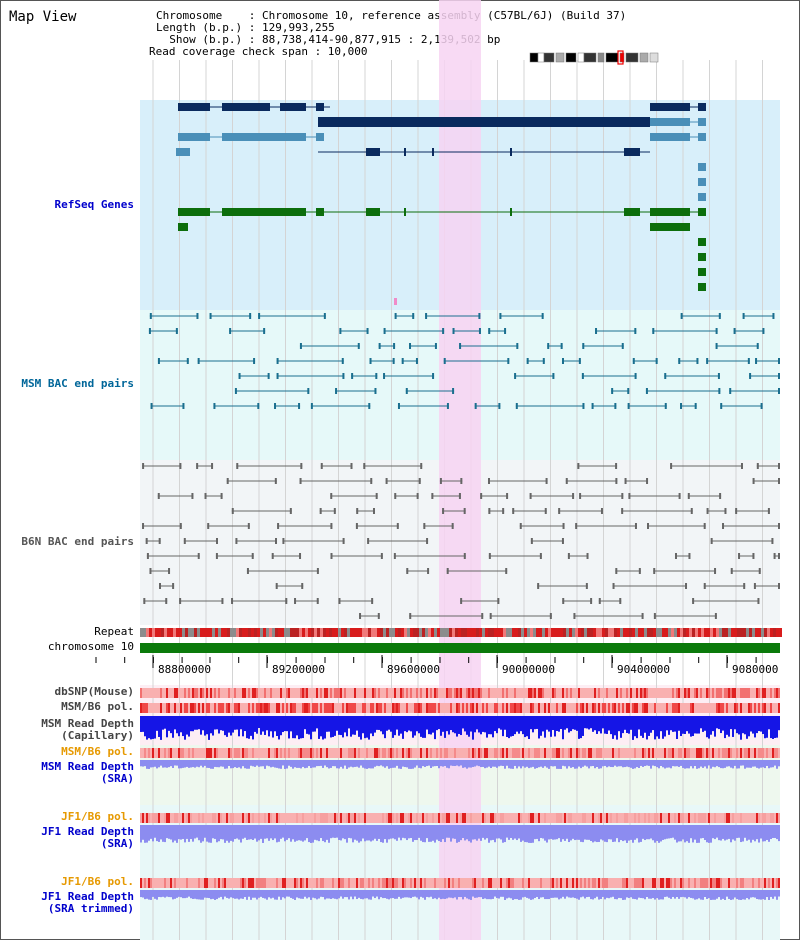 The height and width of the screenshot is (940, 800). What do you see at coordinates (258, 51) in the screenshot?
I see `coverage-span-info: Read coverage check span : 10,000` at bounding box center [258, 51].